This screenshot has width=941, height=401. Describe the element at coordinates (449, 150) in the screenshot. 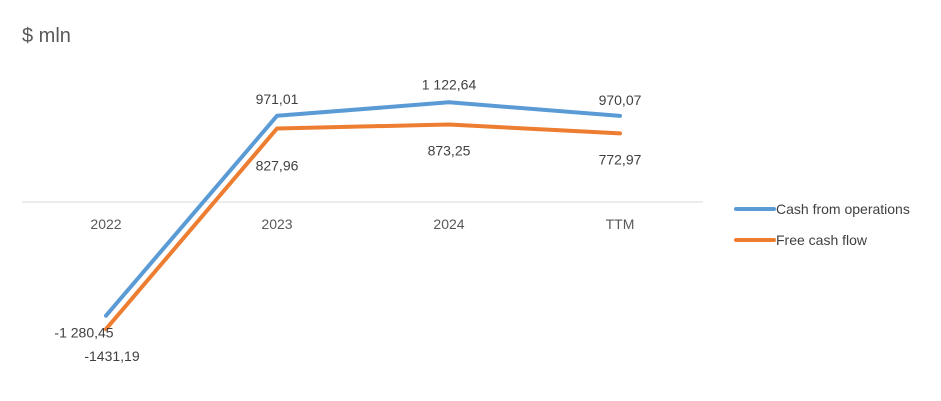

I see `data-label-free-cash-flow-2024: 873,25` at that location.